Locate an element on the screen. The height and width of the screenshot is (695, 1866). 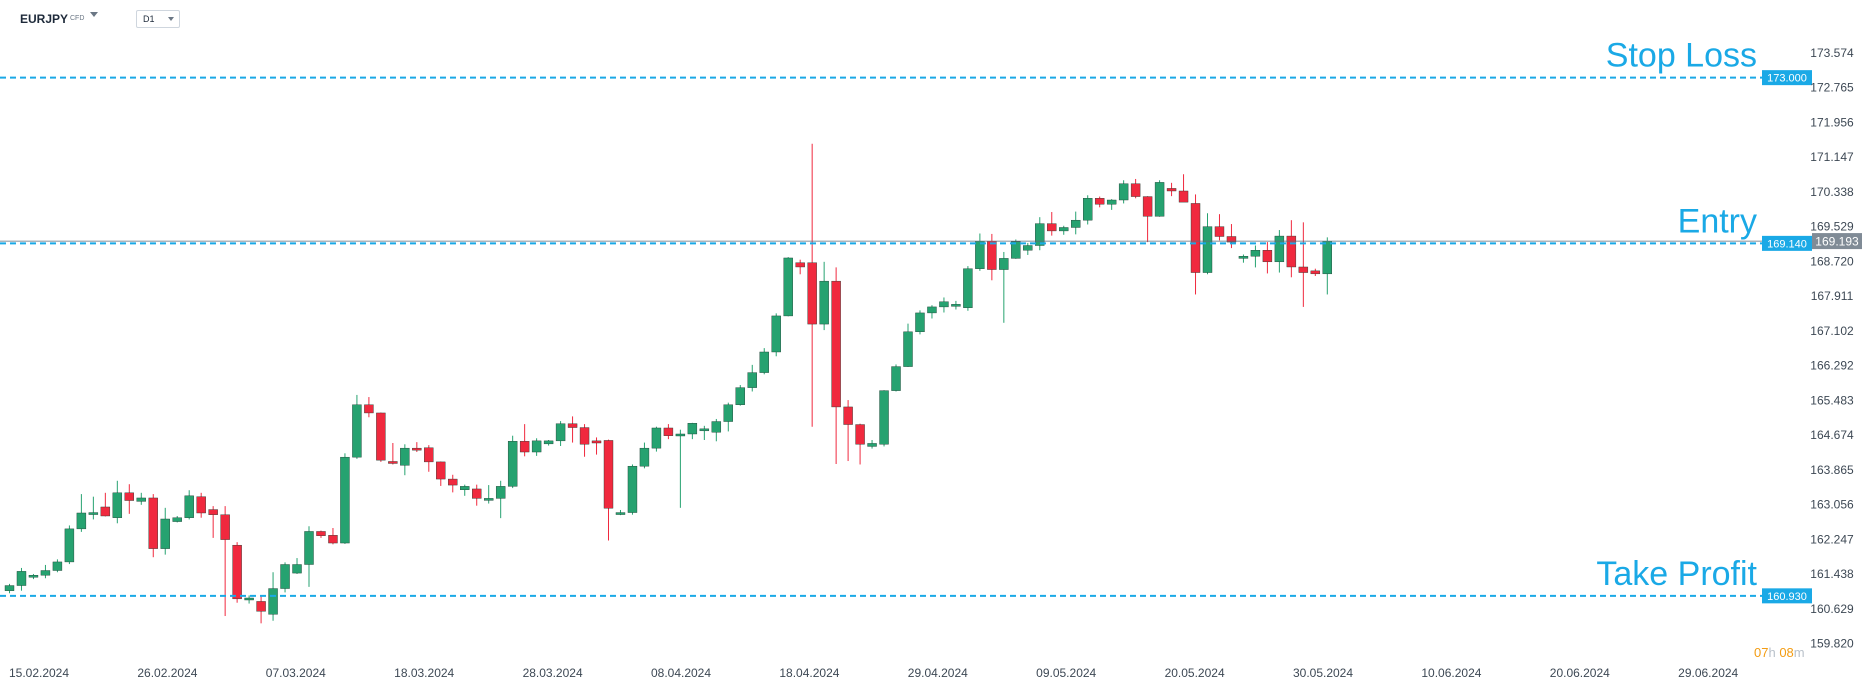
symbol-name: EURJPY is located at coordinates (44, 19).